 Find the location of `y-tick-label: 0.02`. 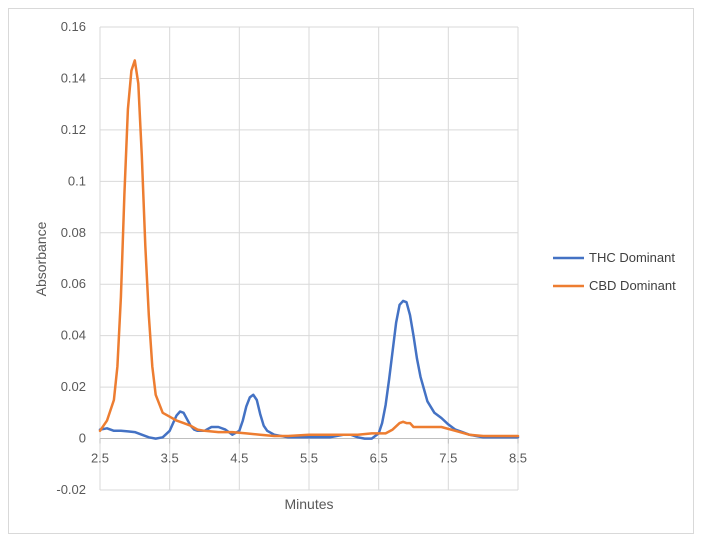

y-tick-label: 0.02 is located at coordinates (73, 386).